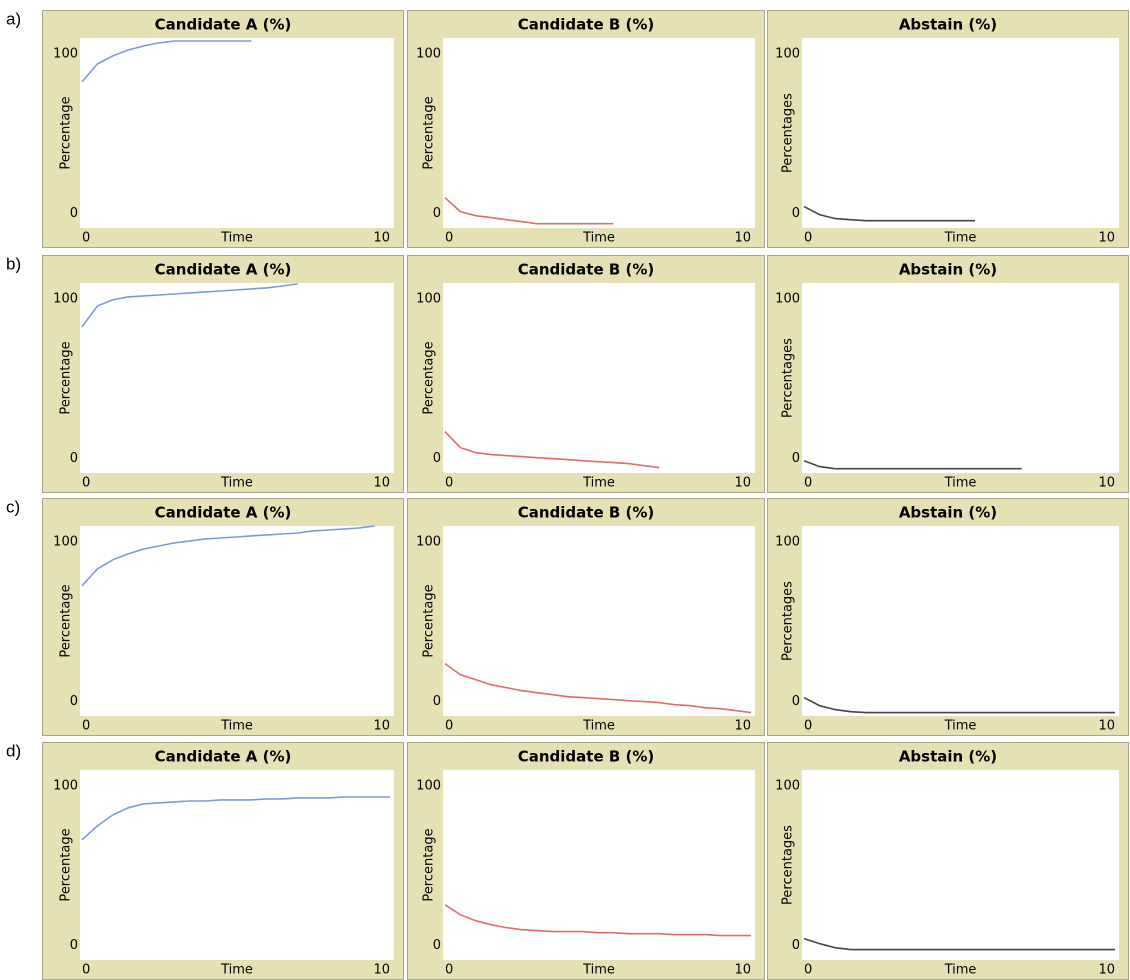 The height and width of the screenshot is (980, 1130). I want to click on row-label: b), so click(13, 263).